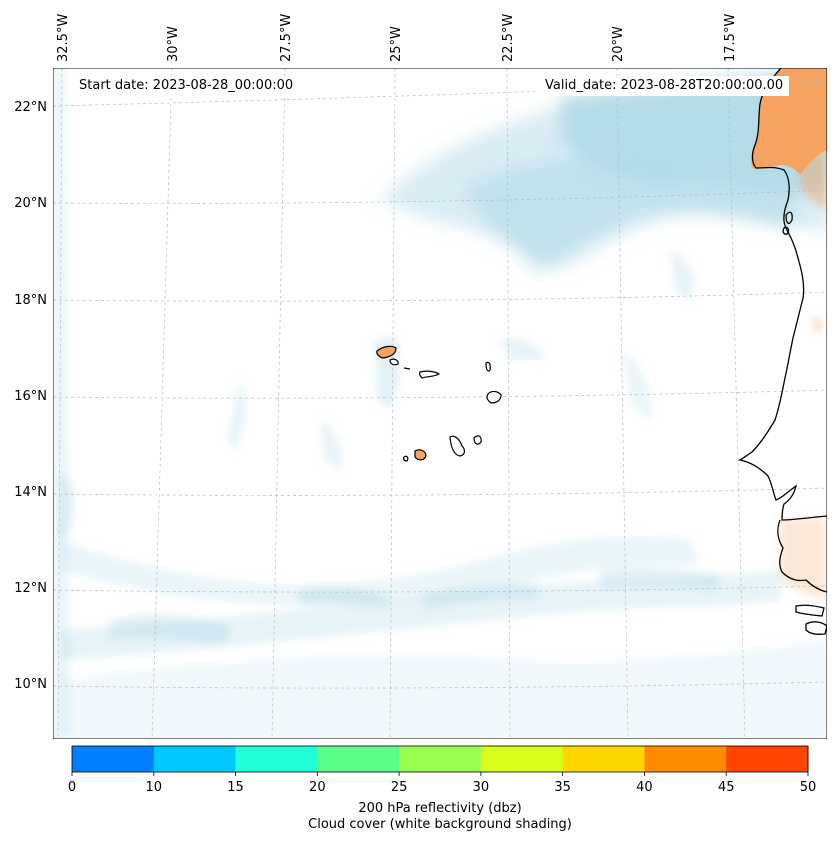 This screenshot has width=837, height=843. I want to click on colorbar-ticks: 0 10 15 20 25 30 35 40 45 50, so click(442, 783).